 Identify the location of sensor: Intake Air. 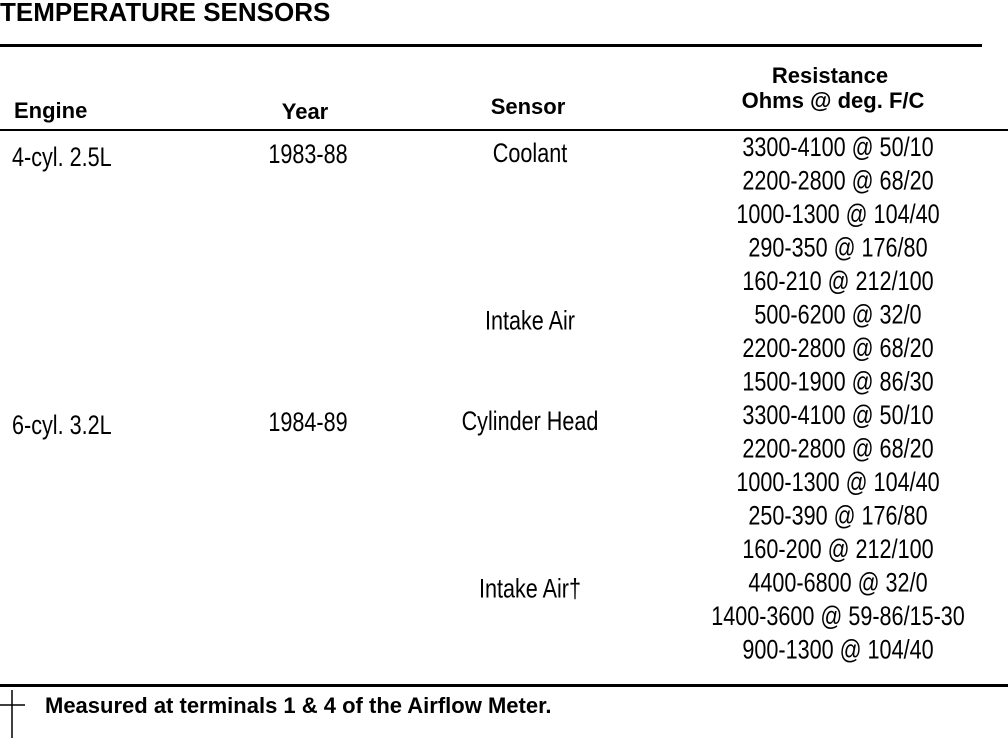
(530, 321).